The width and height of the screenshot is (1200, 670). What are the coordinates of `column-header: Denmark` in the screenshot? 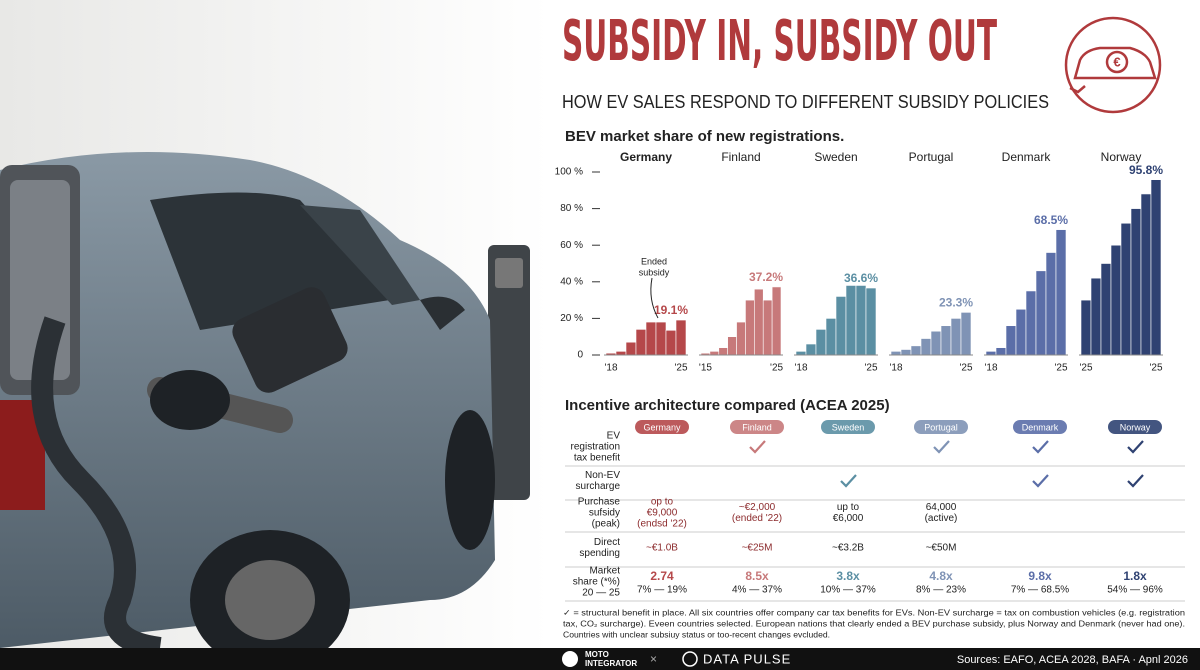 It's located at (1040, 427).